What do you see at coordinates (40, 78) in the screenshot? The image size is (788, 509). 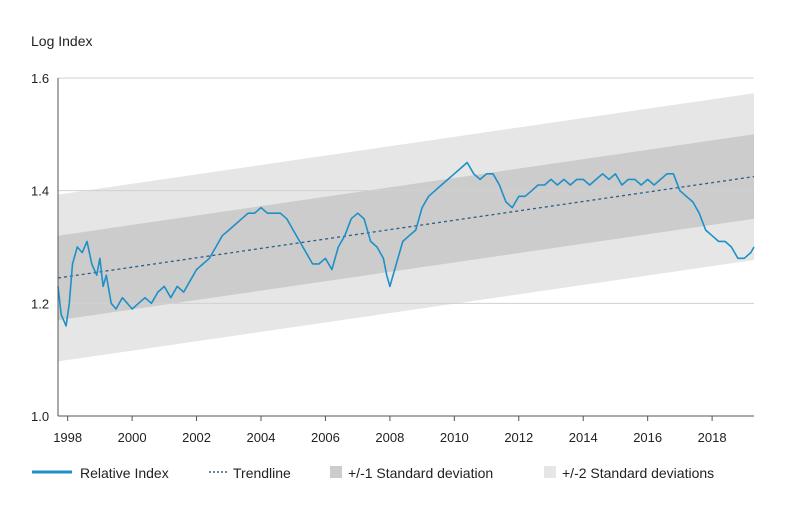 I see `y-tick-label: 1.6` at bounding box center [40, 78].